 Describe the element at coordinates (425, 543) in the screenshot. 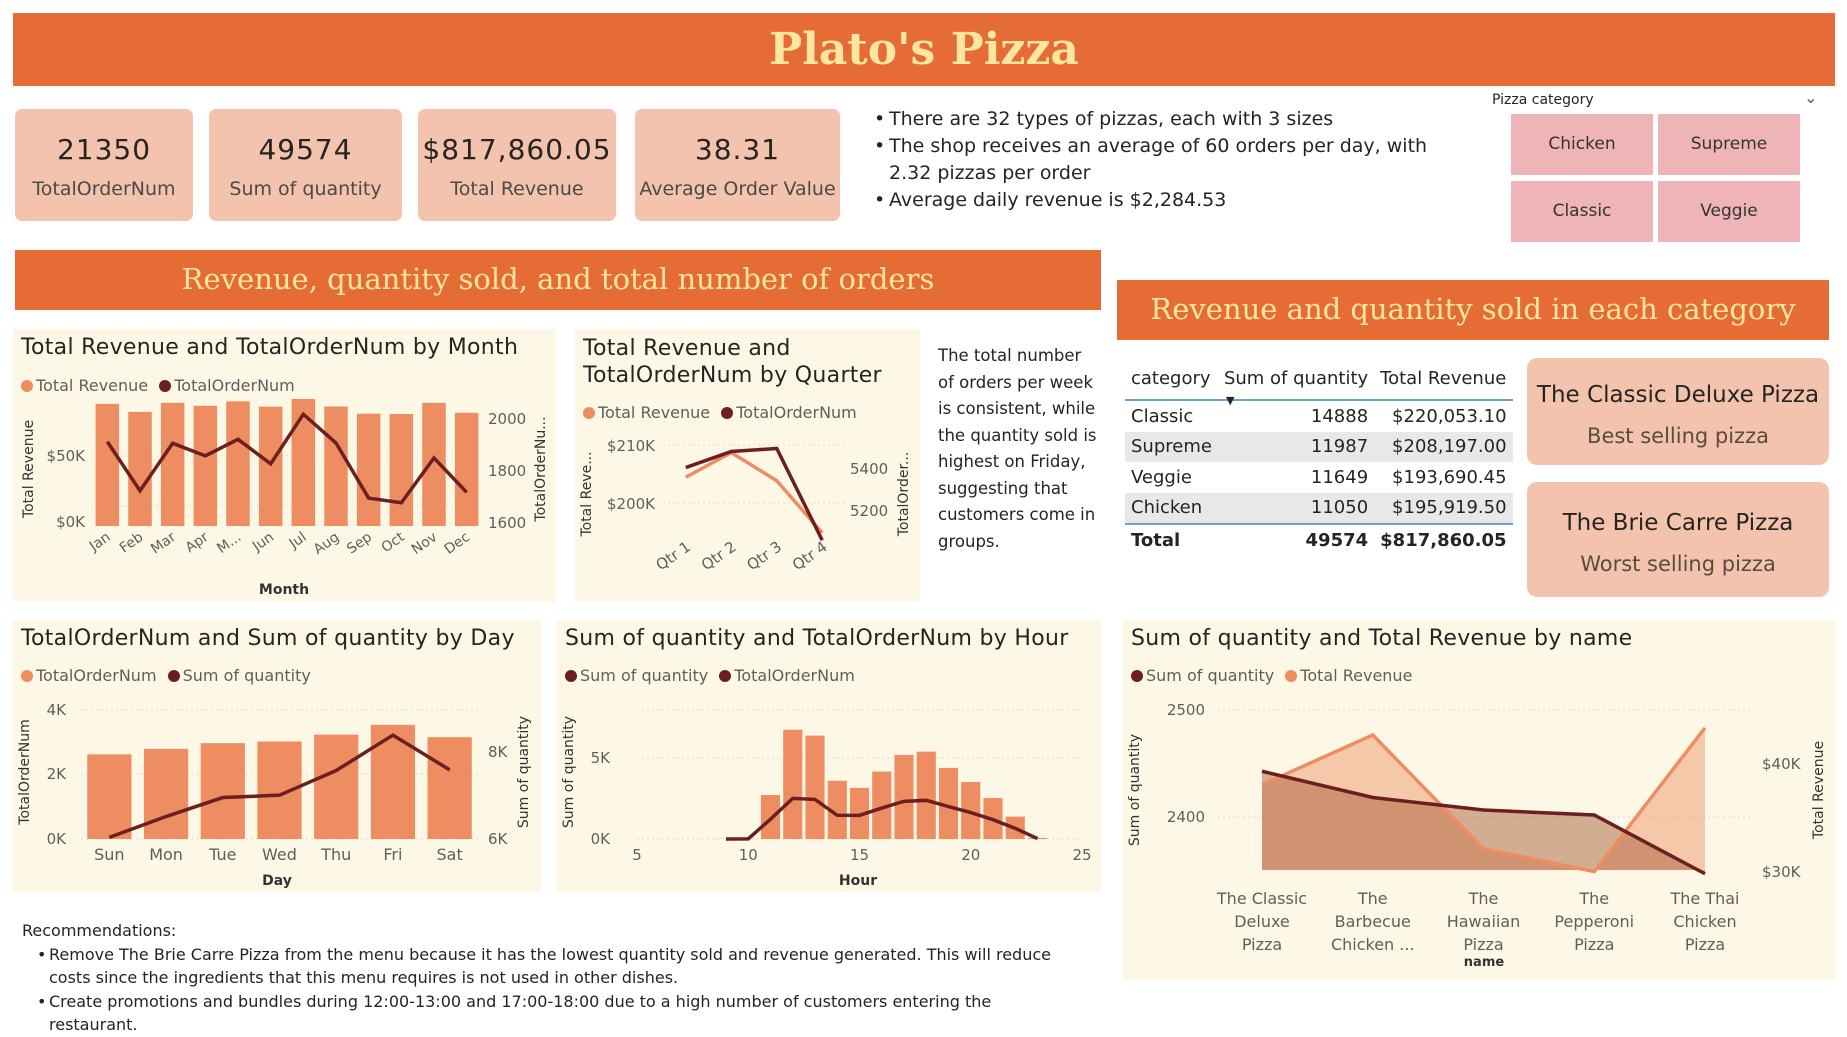

I see `tick-label: Nov` at that location.